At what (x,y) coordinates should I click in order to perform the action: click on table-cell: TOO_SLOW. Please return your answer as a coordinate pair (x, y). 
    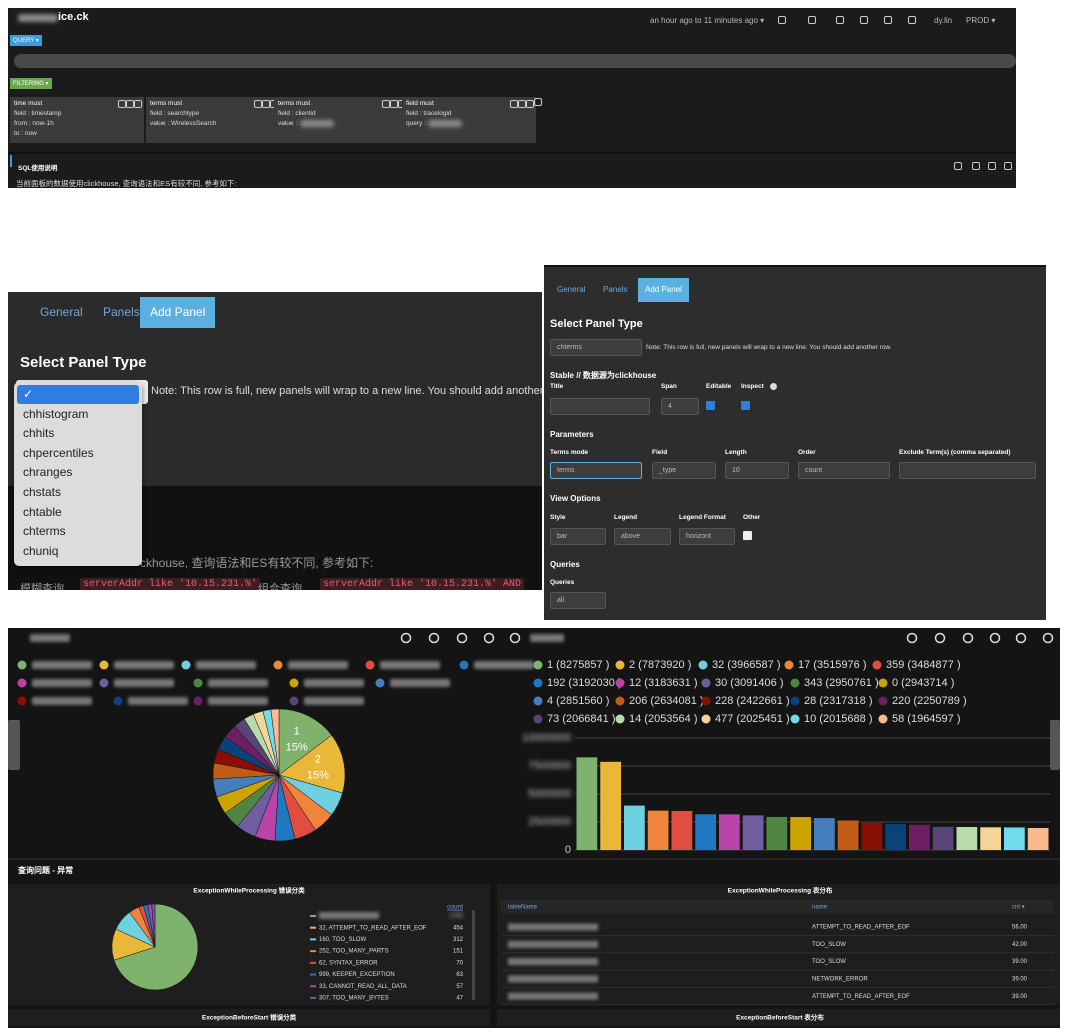
    Looking at the image, I should click on (829, 945).